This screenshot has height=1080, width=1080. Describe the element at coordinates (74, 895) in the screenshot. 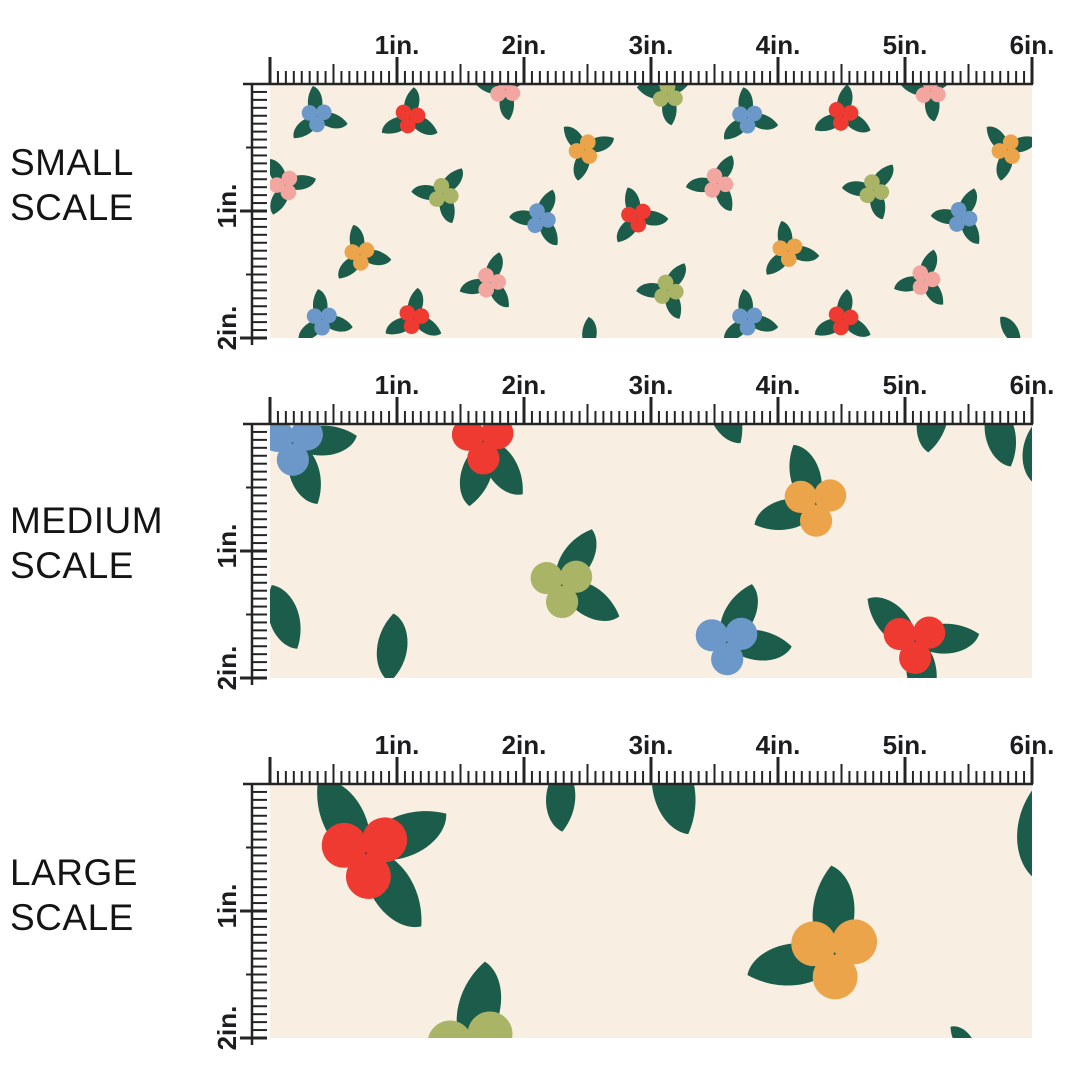

I see `scale-label-large: LARGE SCALE` at that location.